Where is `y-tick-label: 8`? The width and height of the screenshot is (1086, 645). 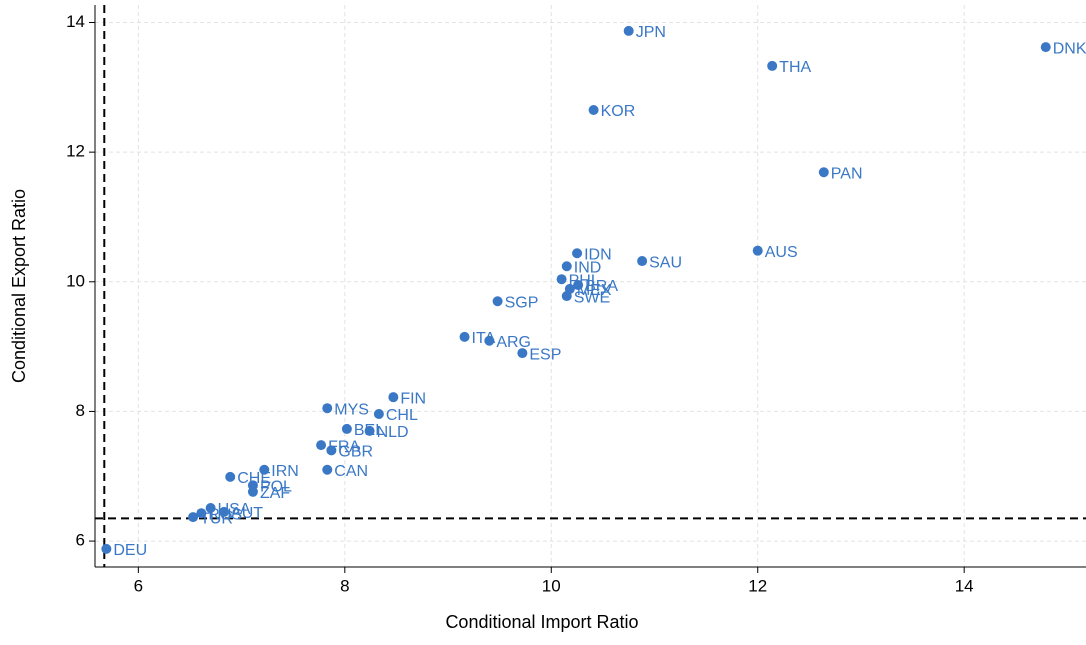 y-tick-label: 8 is located at coordinates (80, 410).